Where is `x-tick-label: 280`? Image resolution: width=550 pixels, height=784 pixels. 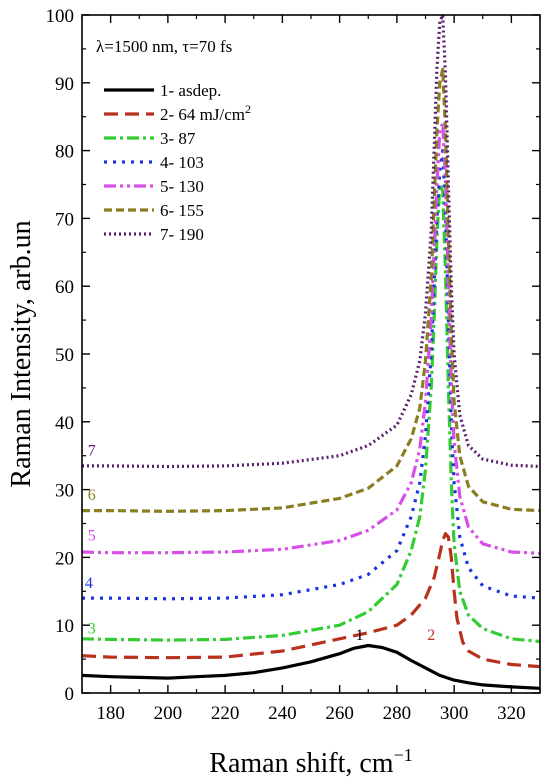
x-tick-label: 280 is located at coordinates (397, 713).